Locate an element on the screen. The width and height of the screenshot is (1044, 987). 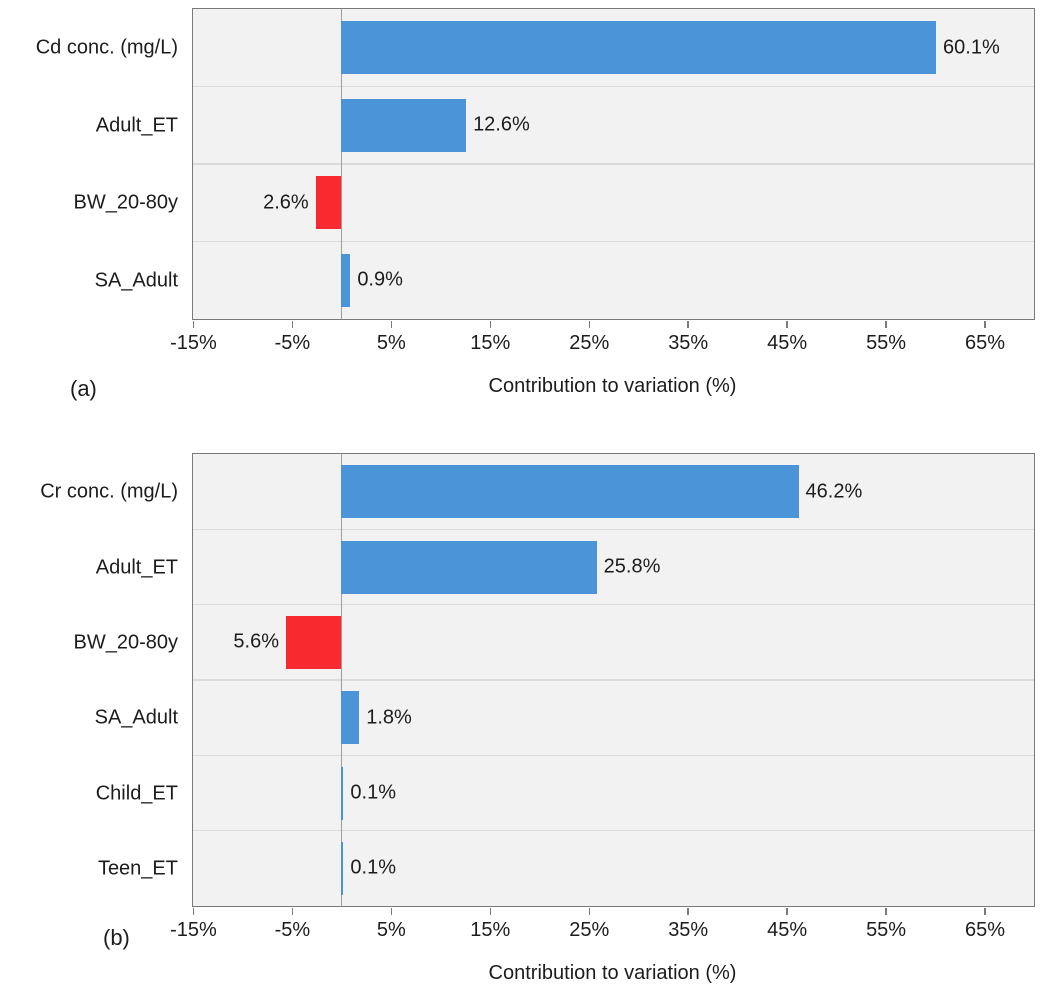
panel-label-a: (a) is located at coordinates (83, 388).